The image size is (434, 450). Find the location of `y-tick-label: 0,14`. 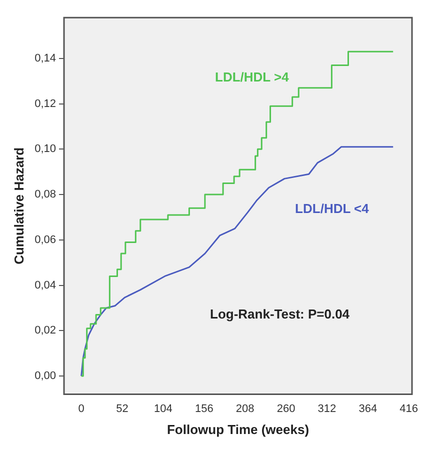

y-tick-label: 0,14 is located at coordinates (45, 58).